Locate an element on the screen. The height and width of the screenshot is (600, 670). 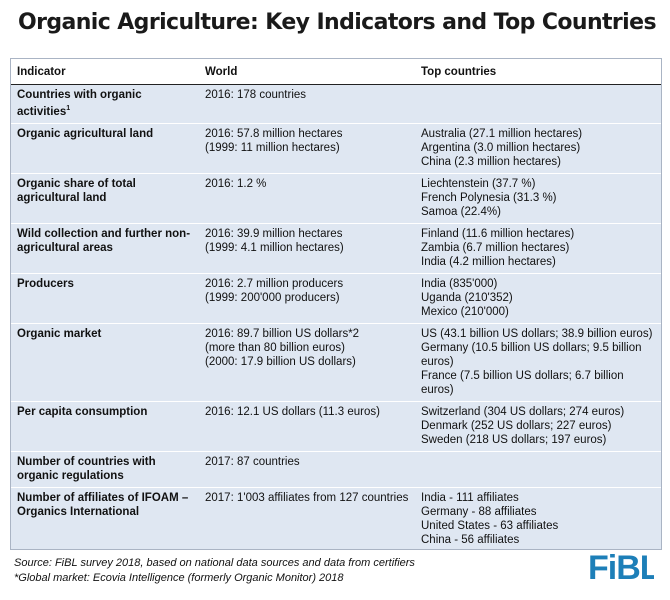
footnote-marker: 1 is located at coordinates (68, 108).